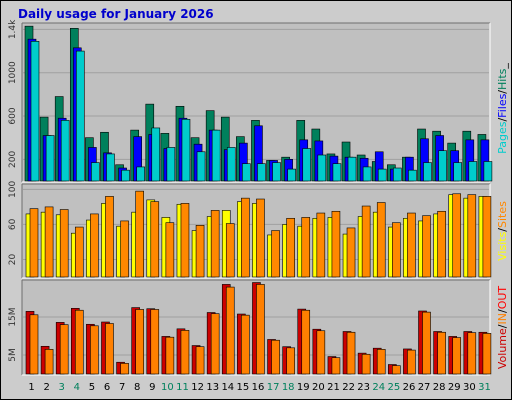 Image resolution: width=512 pixels, height=400 pixels. What do you see at coordinates (502, 105) in the screenshot?
I see `legend-files: Files` at bounding box center [502, 105].